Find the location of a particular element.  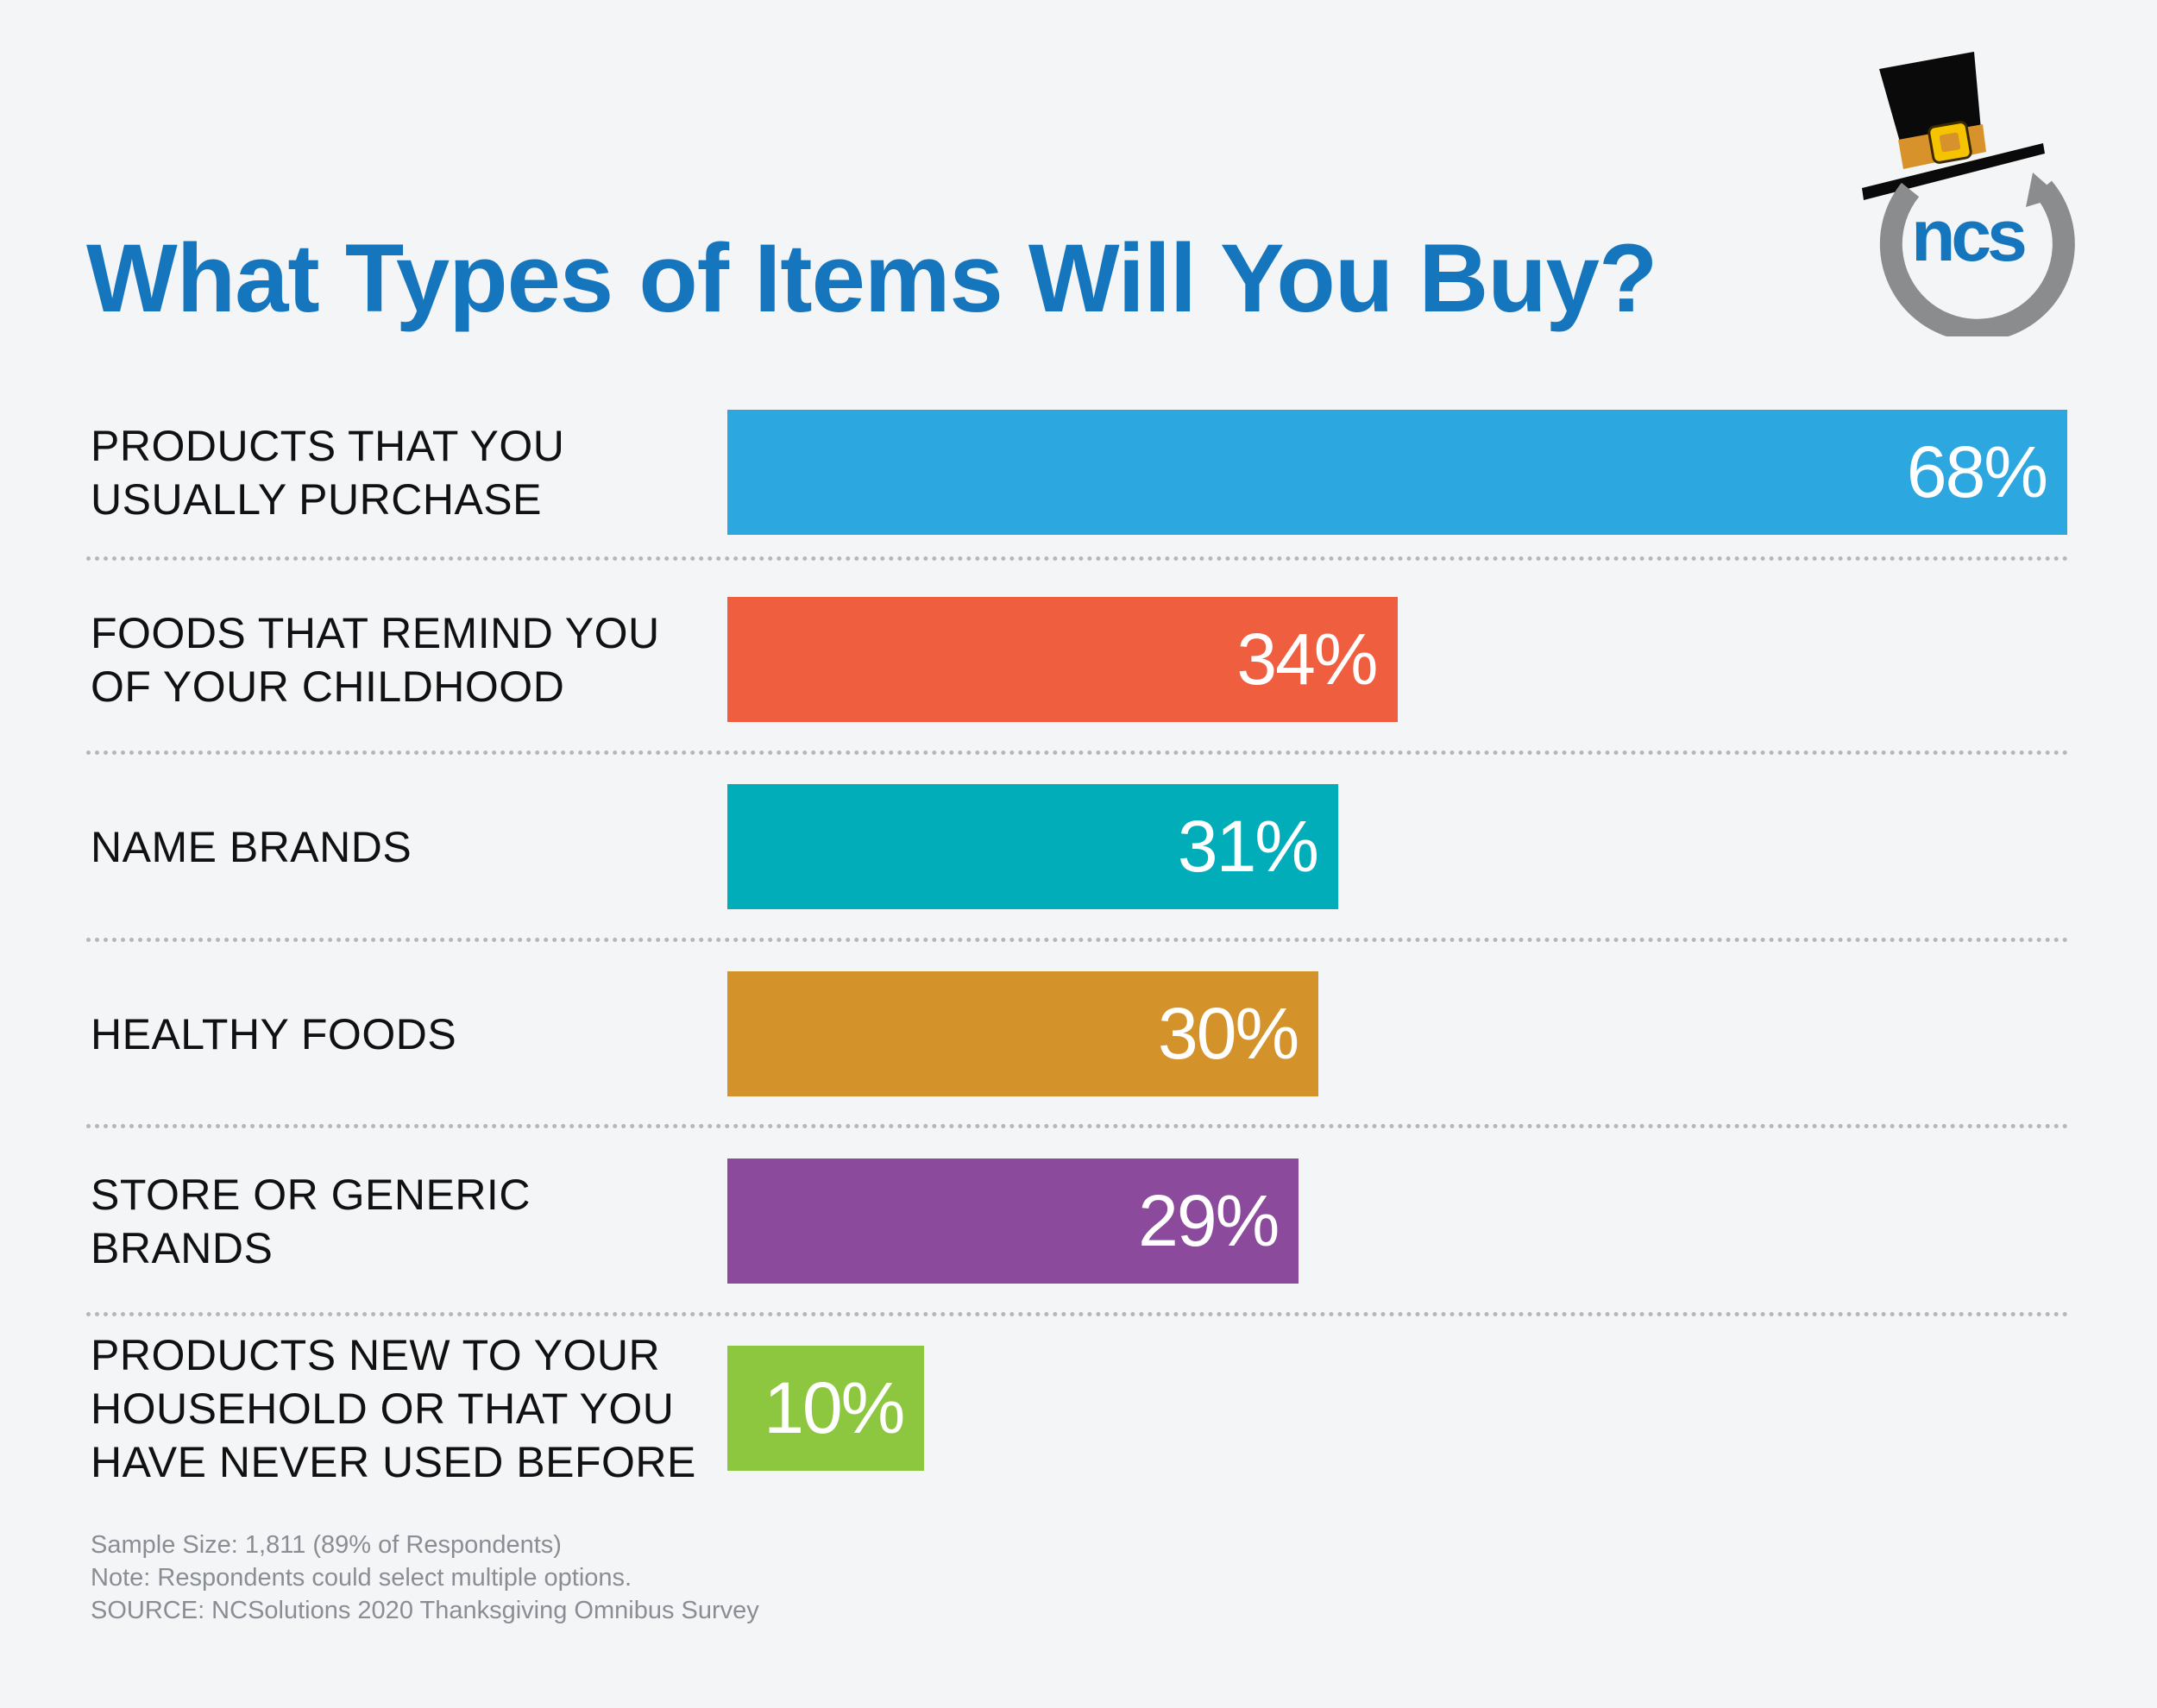

chart-title: What Types of Items Will You Buy? is located at coordinates (871, 278).